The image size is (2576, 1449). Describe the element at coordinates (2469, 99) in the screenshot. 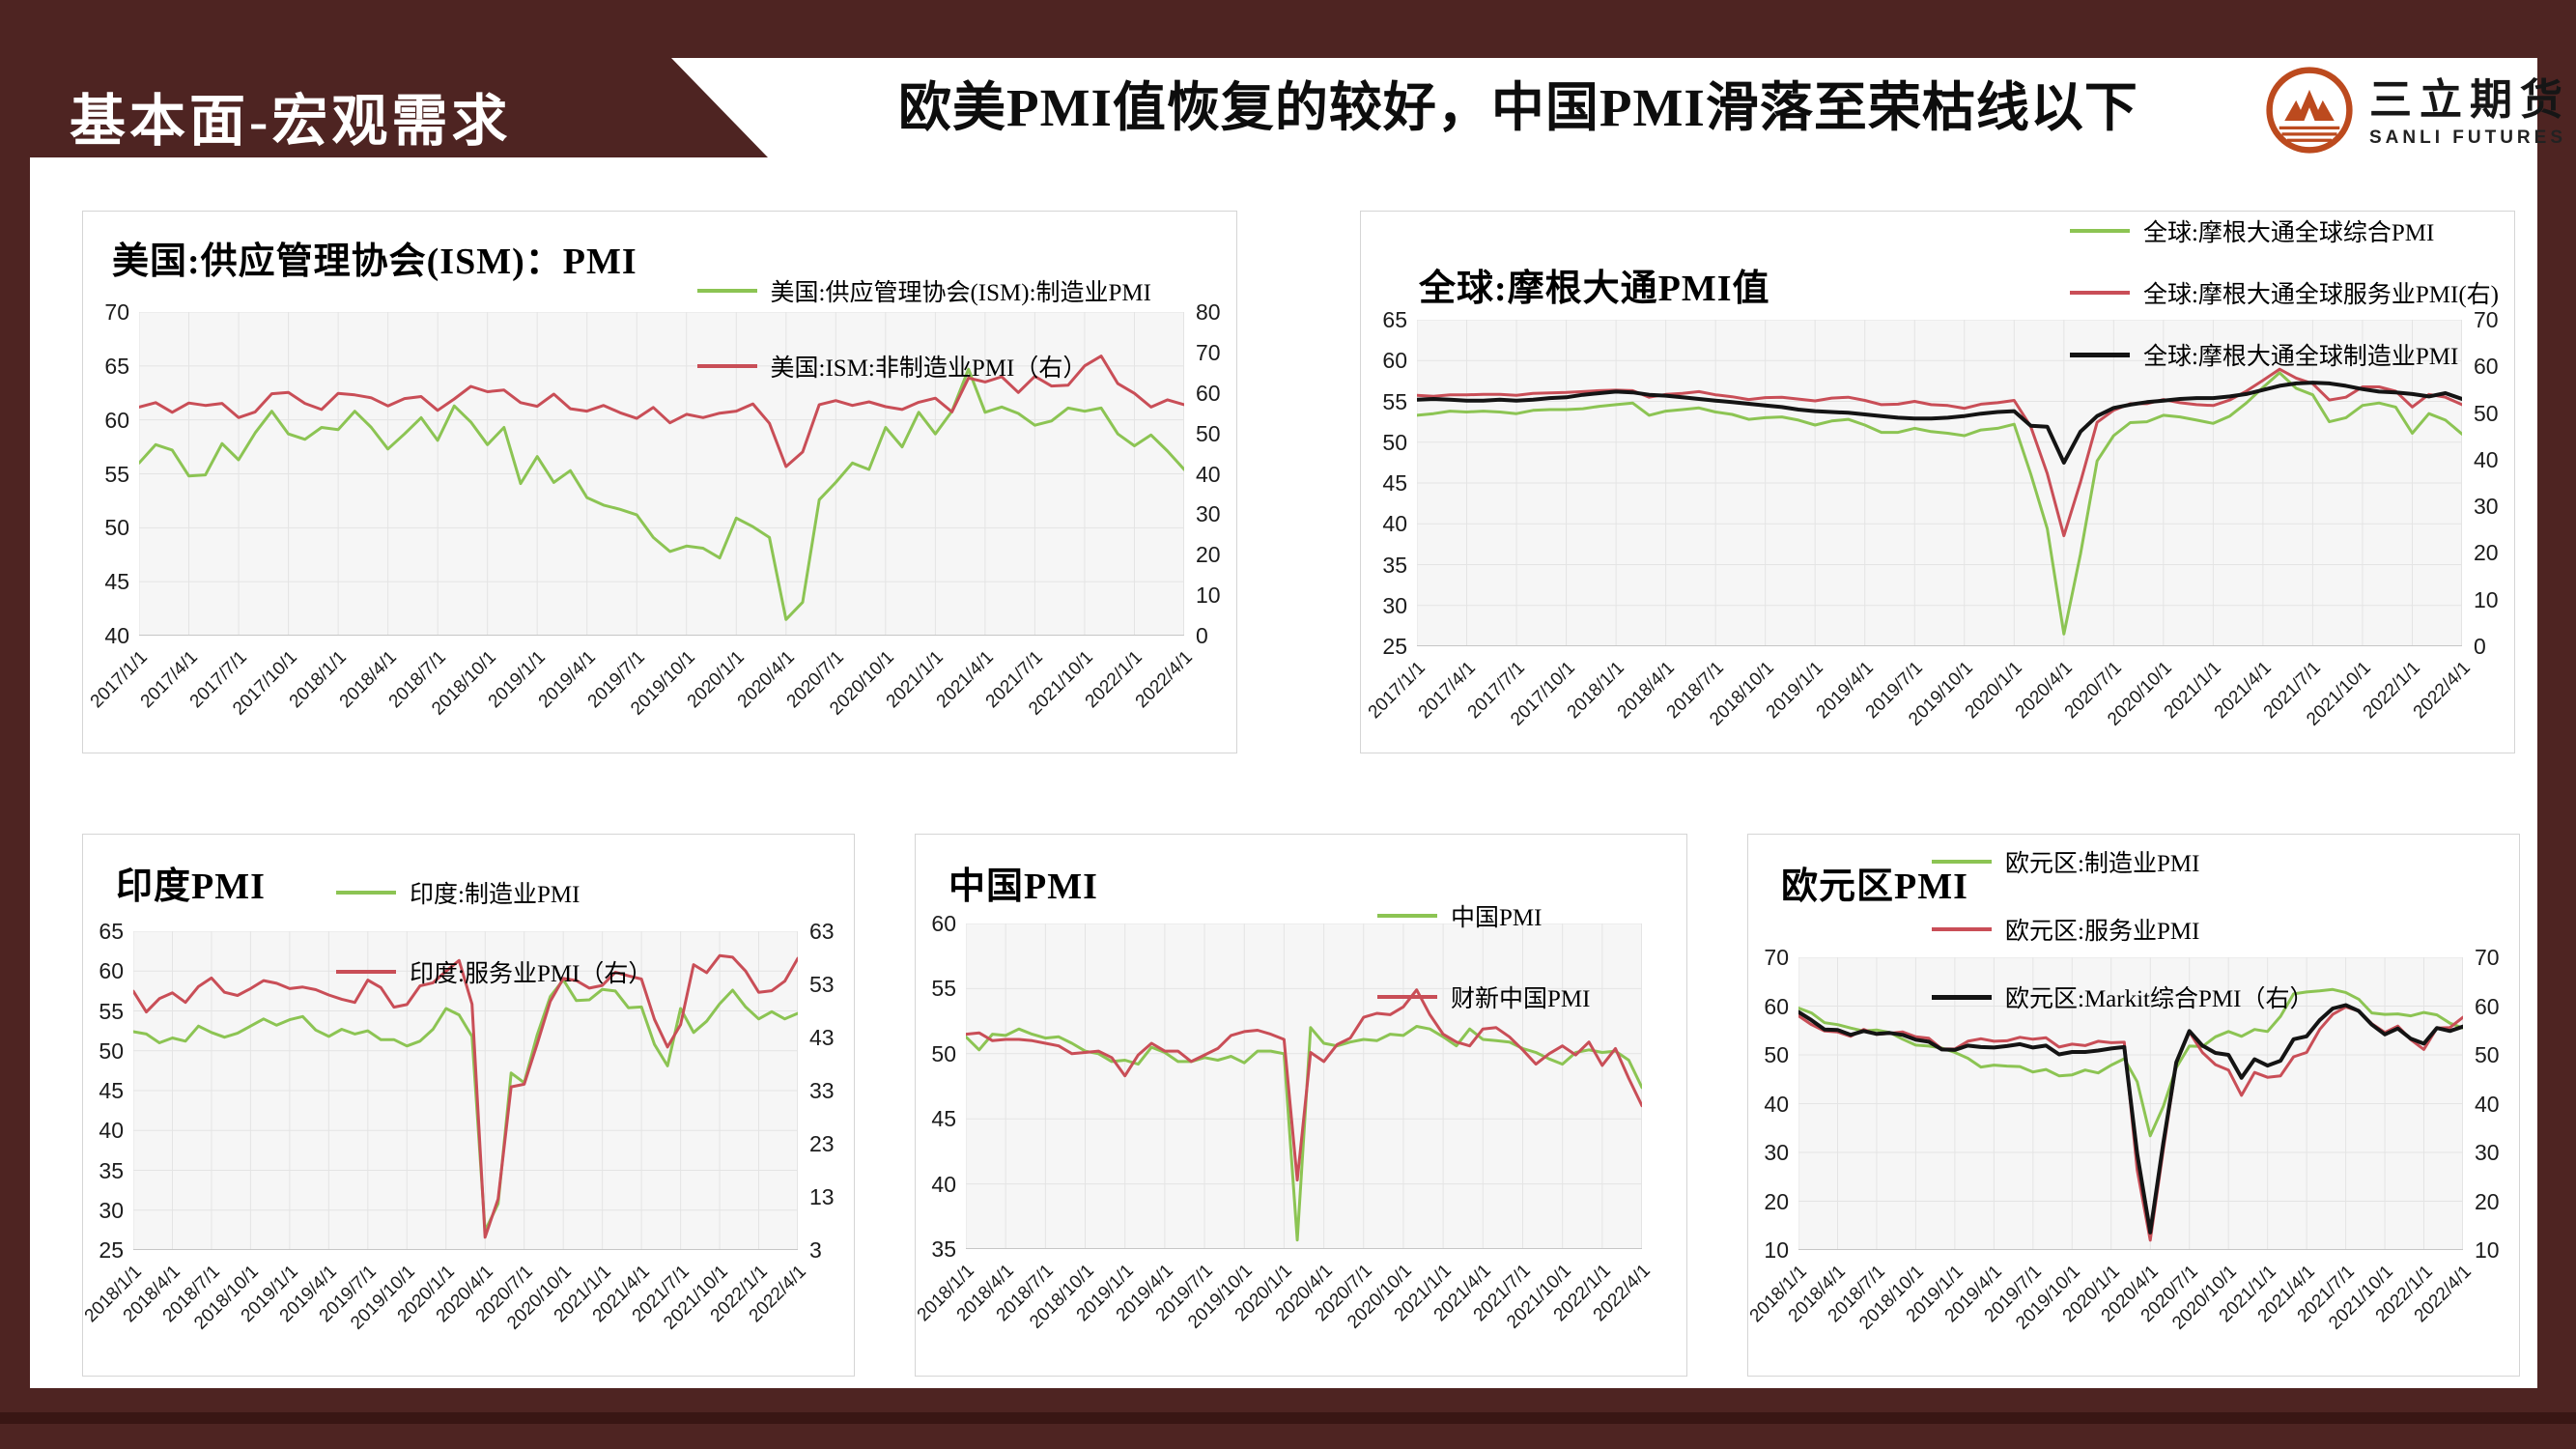

I see `logo-name-cn: 三立期货` at that location.